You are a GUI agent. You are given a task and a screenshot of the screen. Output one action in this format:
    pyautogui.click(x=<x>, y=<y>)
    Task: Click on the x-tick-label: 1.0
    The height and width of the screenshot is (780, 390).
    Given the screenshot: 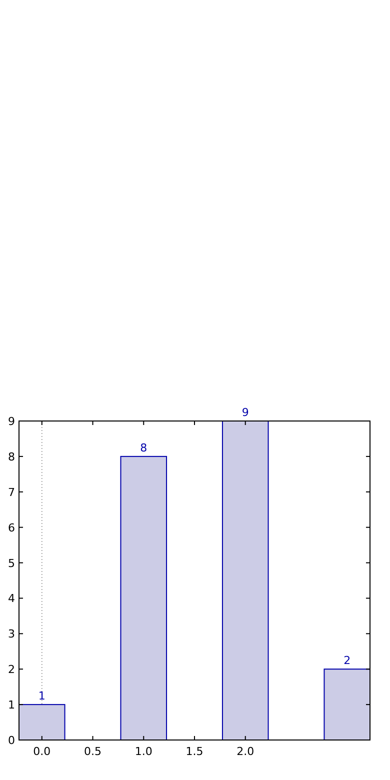 What is the action you would take?
    pyautogui.click(x=143, y=751)
    